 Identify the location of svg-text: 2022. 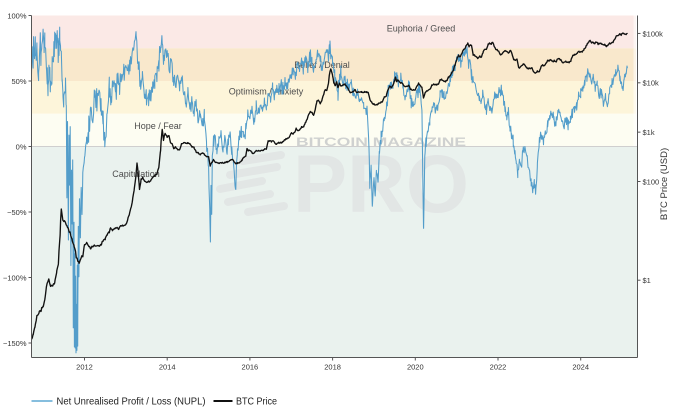
(498, 367).